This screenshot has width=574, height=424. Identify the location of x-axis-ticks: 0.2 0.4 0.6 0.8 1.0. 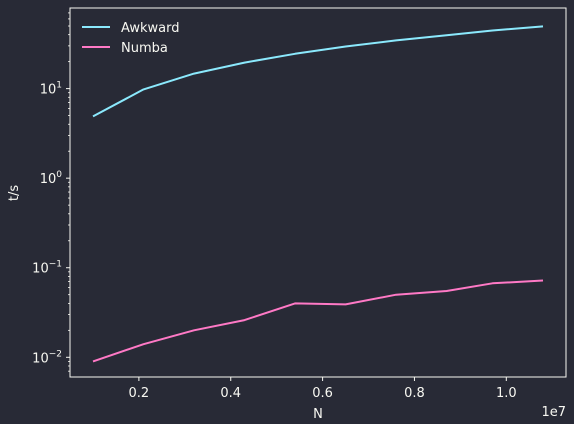
(323, 389).